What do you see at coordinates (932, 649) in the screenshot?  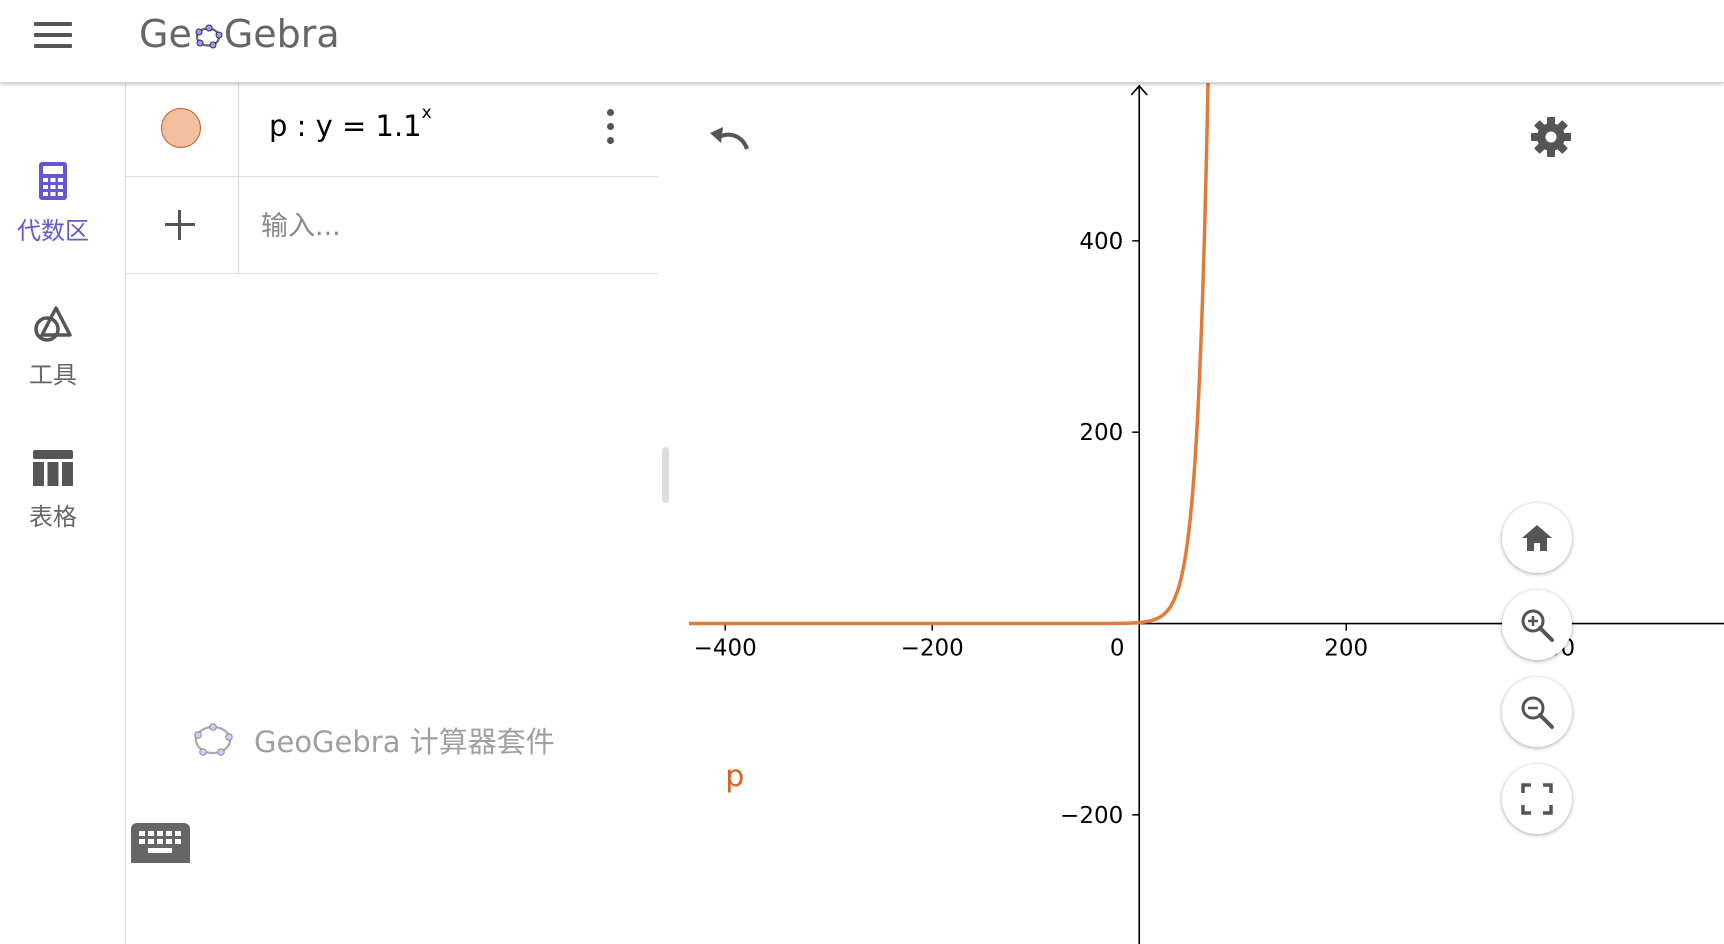 I see `x-tick-label: −200` at bounding box center [932, 649].